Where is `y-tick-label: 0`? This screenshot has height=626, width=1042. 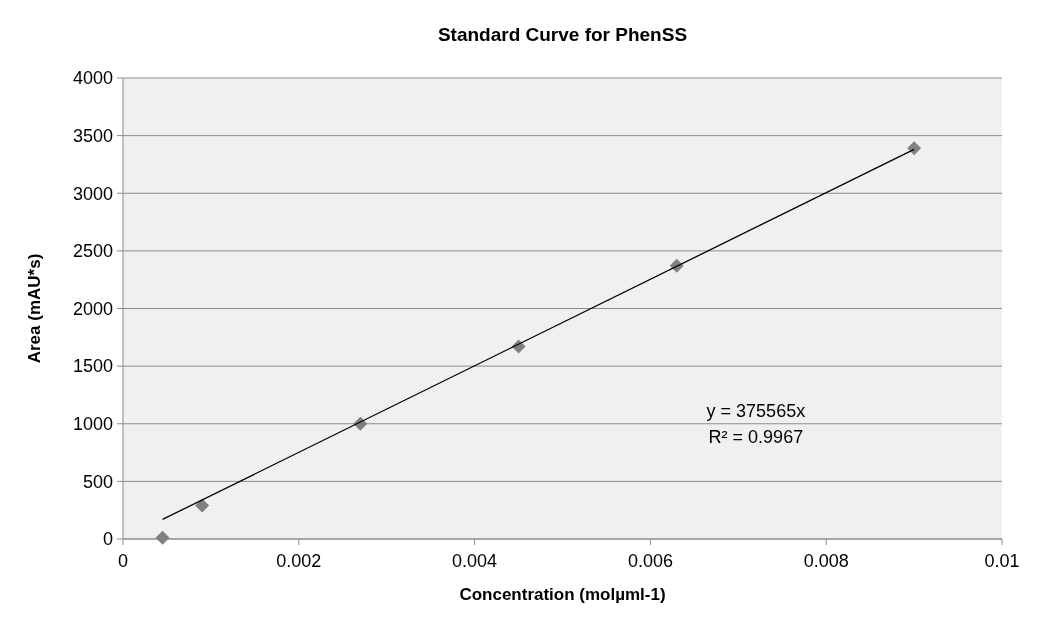
y-tick-label: 0 is located at coordinates (107, 539).